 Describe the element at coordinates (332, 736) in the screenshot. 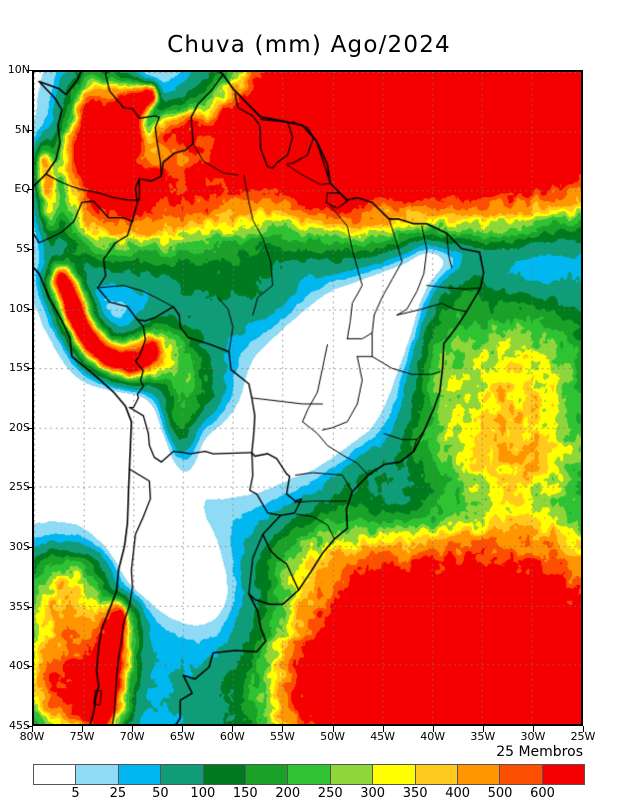

I see `x-axis-tick-label: 50W` at that location.